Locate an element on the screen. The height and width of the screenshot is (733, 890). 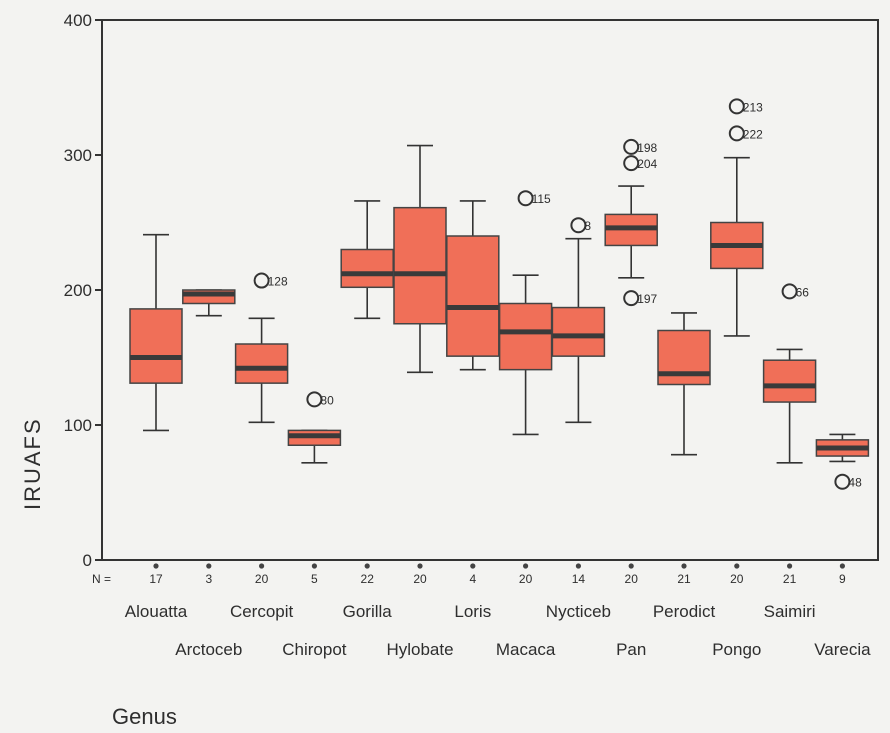
outlier-label: 66 is located at coordinates (803, 292).